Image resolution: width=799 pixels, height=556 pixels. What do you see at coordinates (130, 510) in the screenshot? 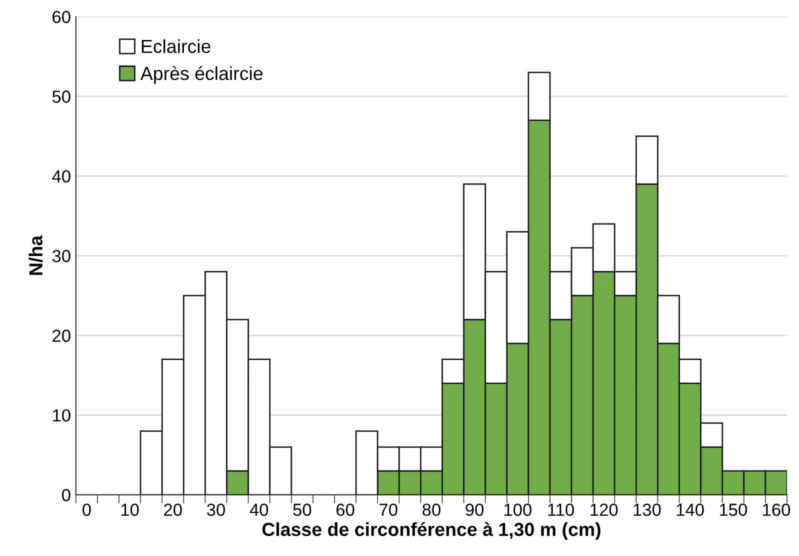
I see `x-tick-label: 10` at bounding box center [130, 510].